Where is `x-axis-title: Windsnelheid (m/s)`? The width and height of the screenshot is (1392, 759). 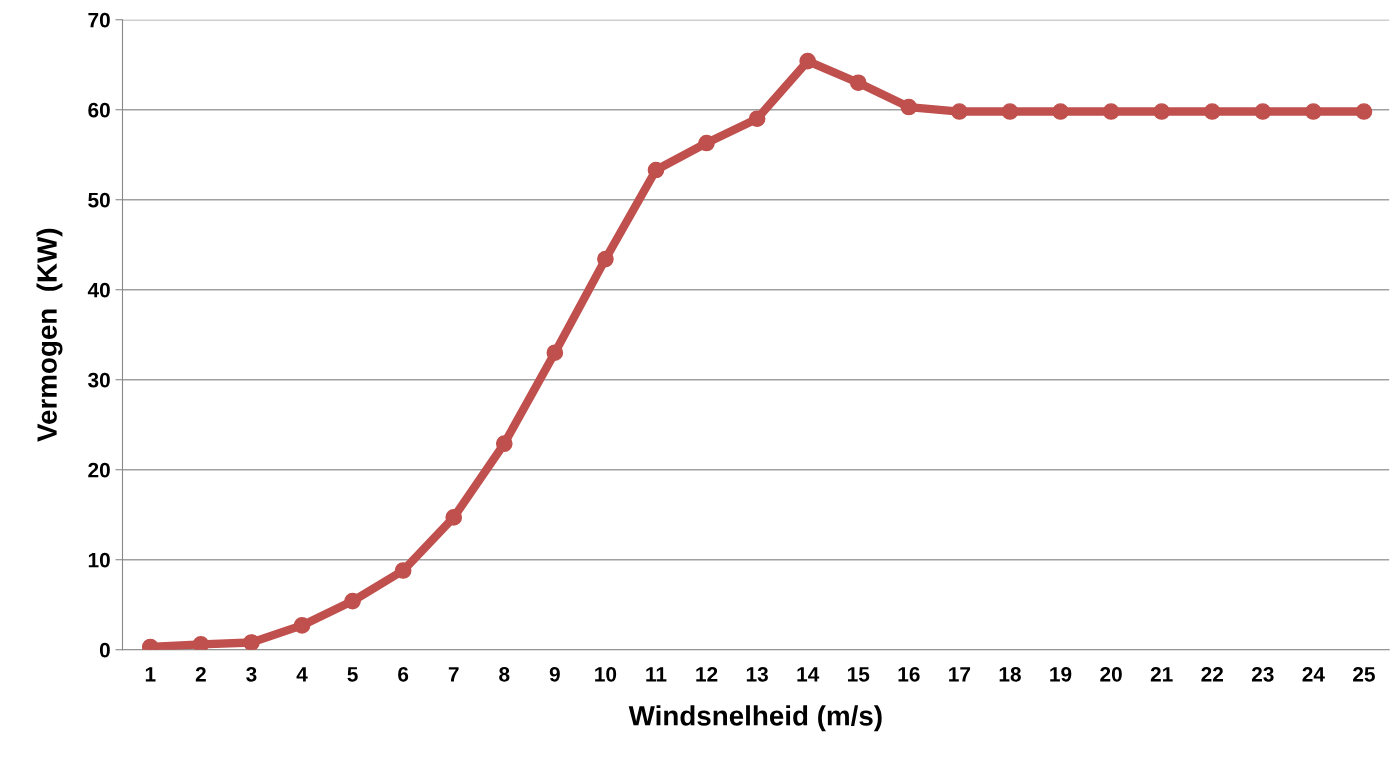 x-axis-title: Windsnelheid (m/s) is located at coordinates (755, 718).